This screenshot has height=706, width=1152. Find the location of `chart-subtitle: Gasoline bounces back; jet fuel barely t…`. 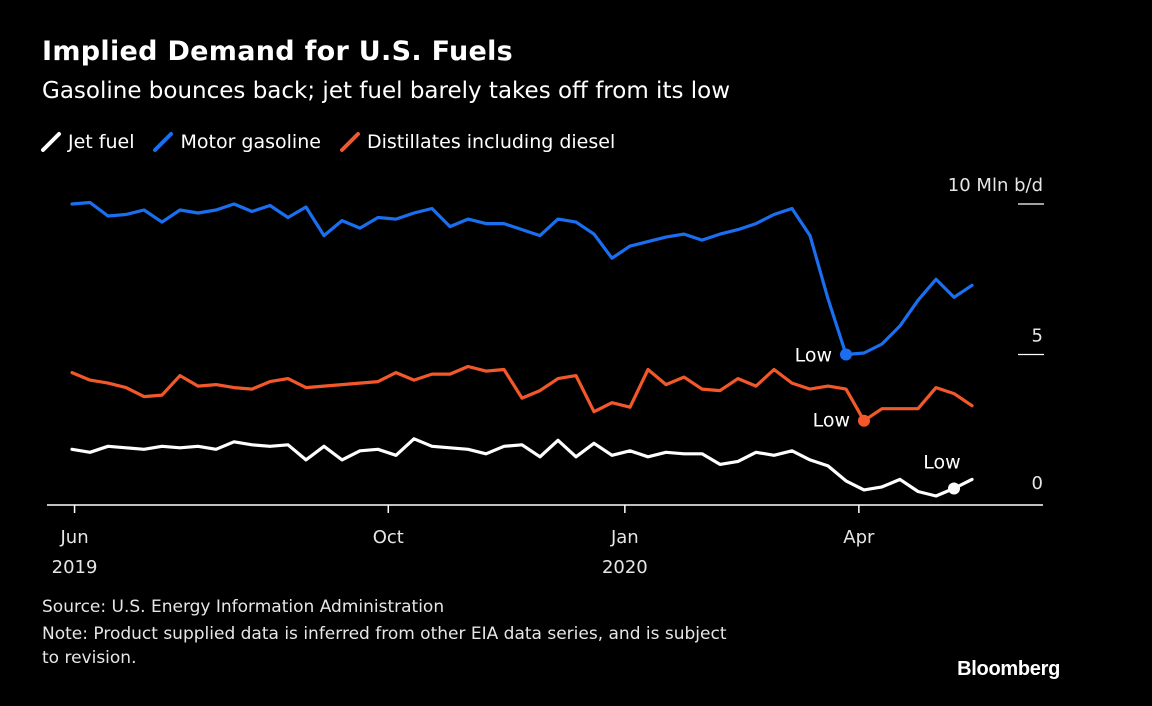

chart-subtitle: Gasoline bounces back; jet fuel barely t… is located at coordinates (386, 91).